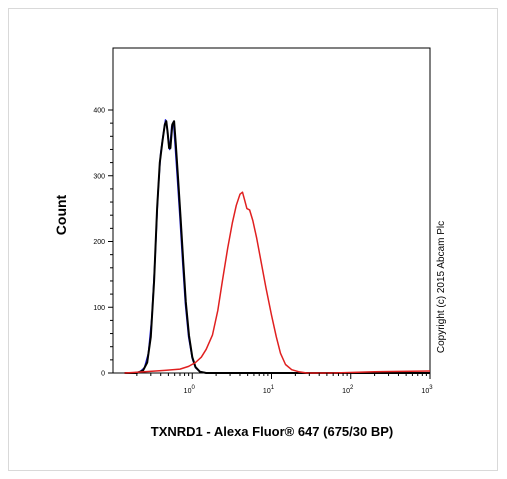 The height and width of the screenshot is (479, 507). I want to click on x-axis-title: TXNRD1 - Alexa Fluor® 647 (675/30 BP), so click(272, 431).